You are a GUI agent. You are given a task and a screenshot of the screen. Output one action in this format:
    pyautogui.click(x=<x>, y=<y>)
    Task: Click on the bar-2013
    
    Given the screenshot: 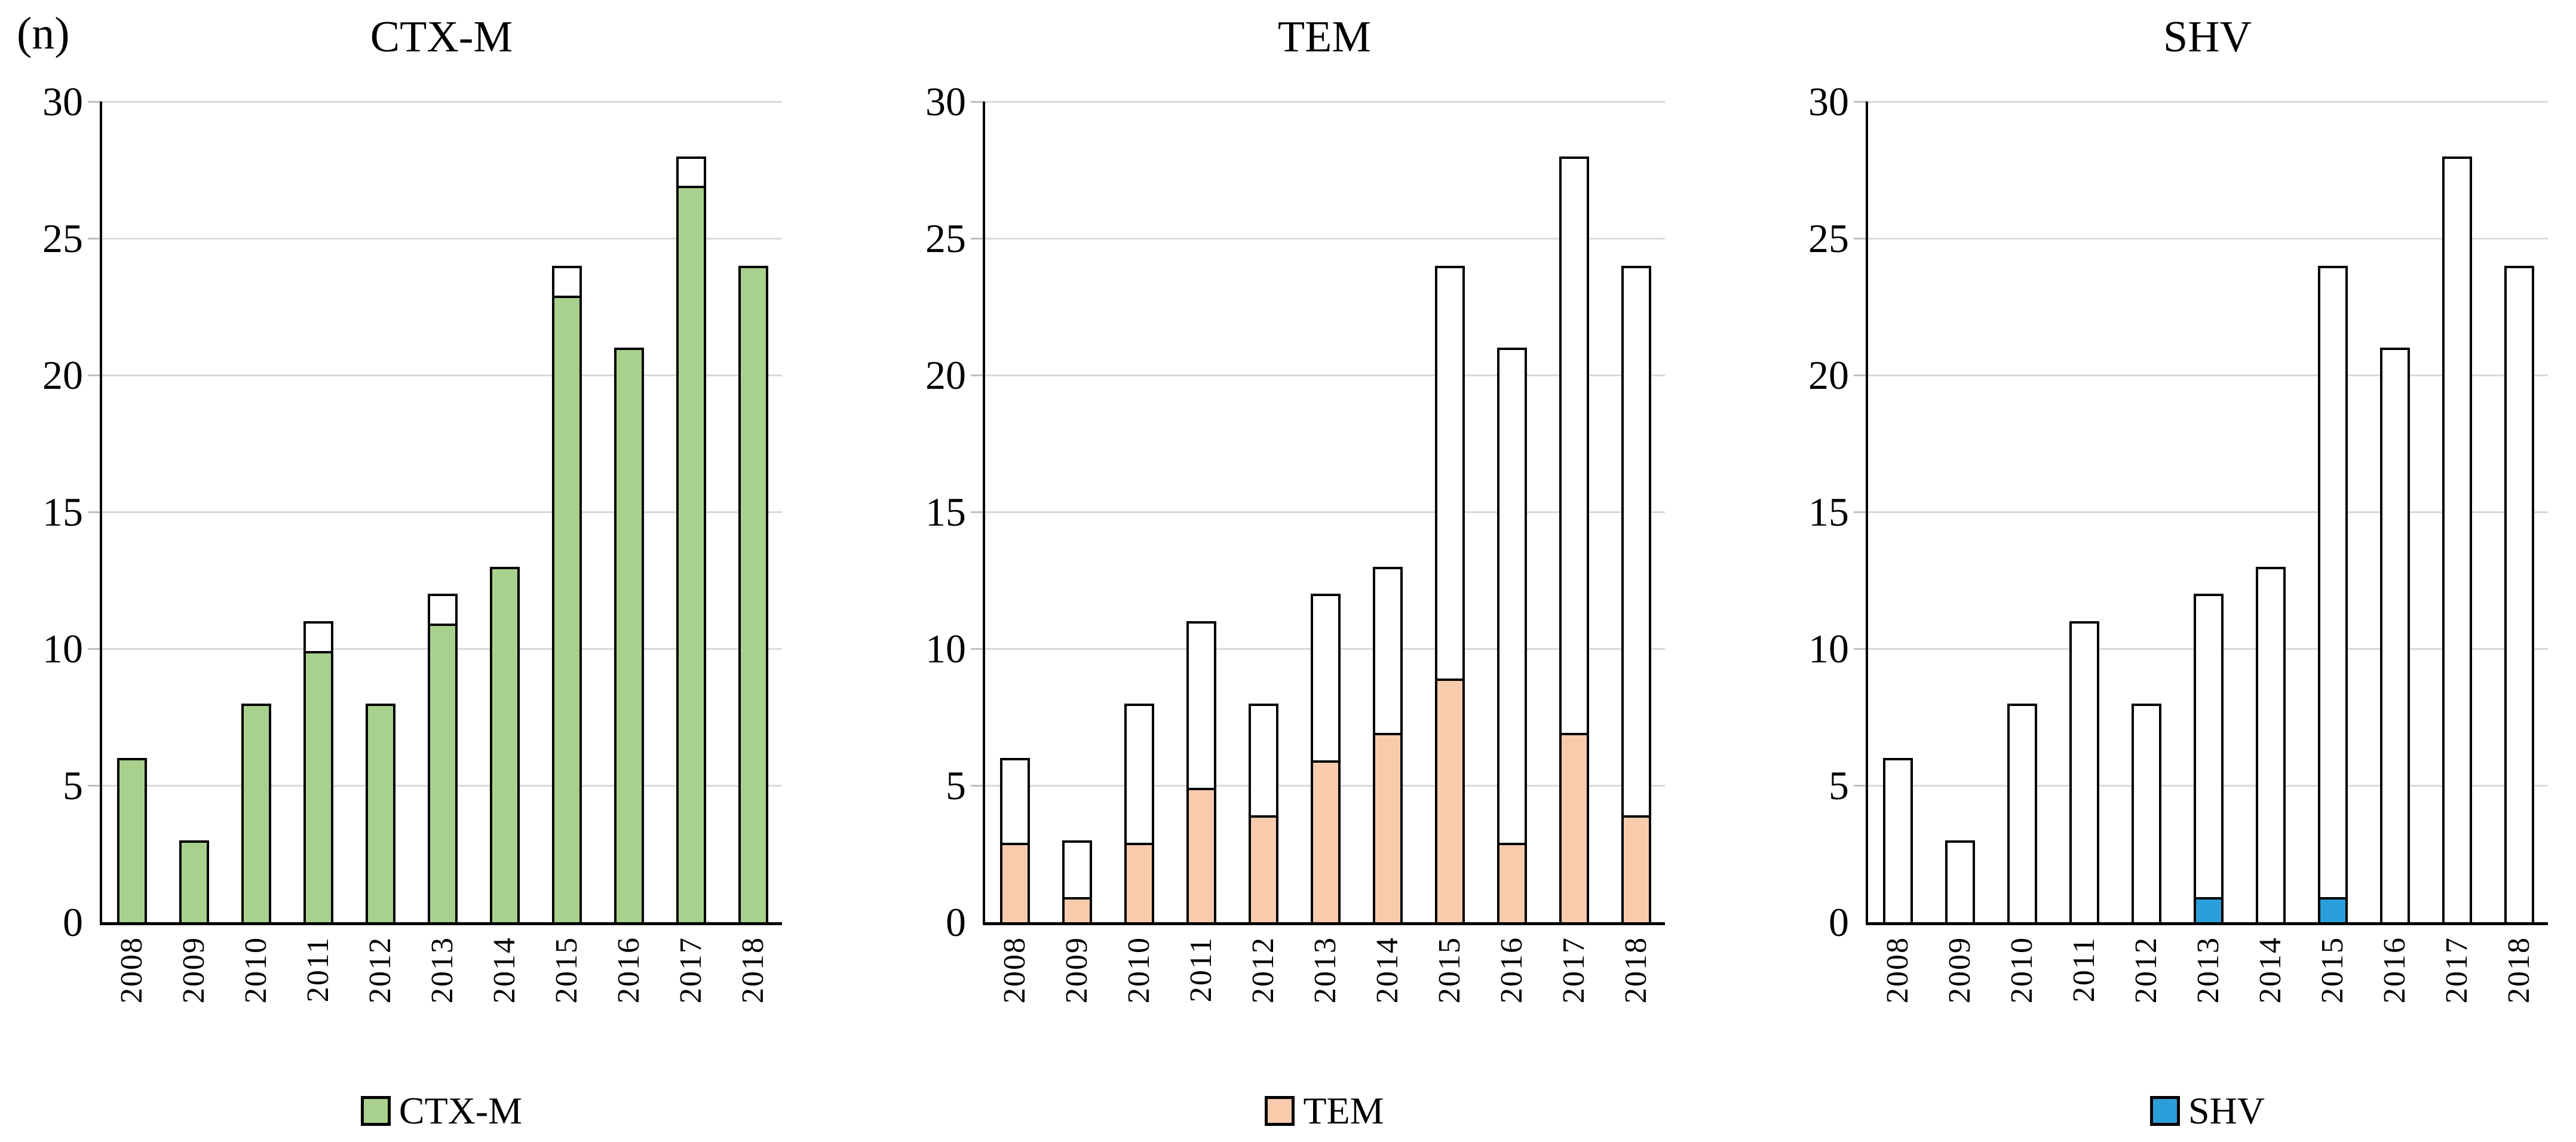 What is the action you would take?
    pyautogui.click(x=1326, y=759)
    